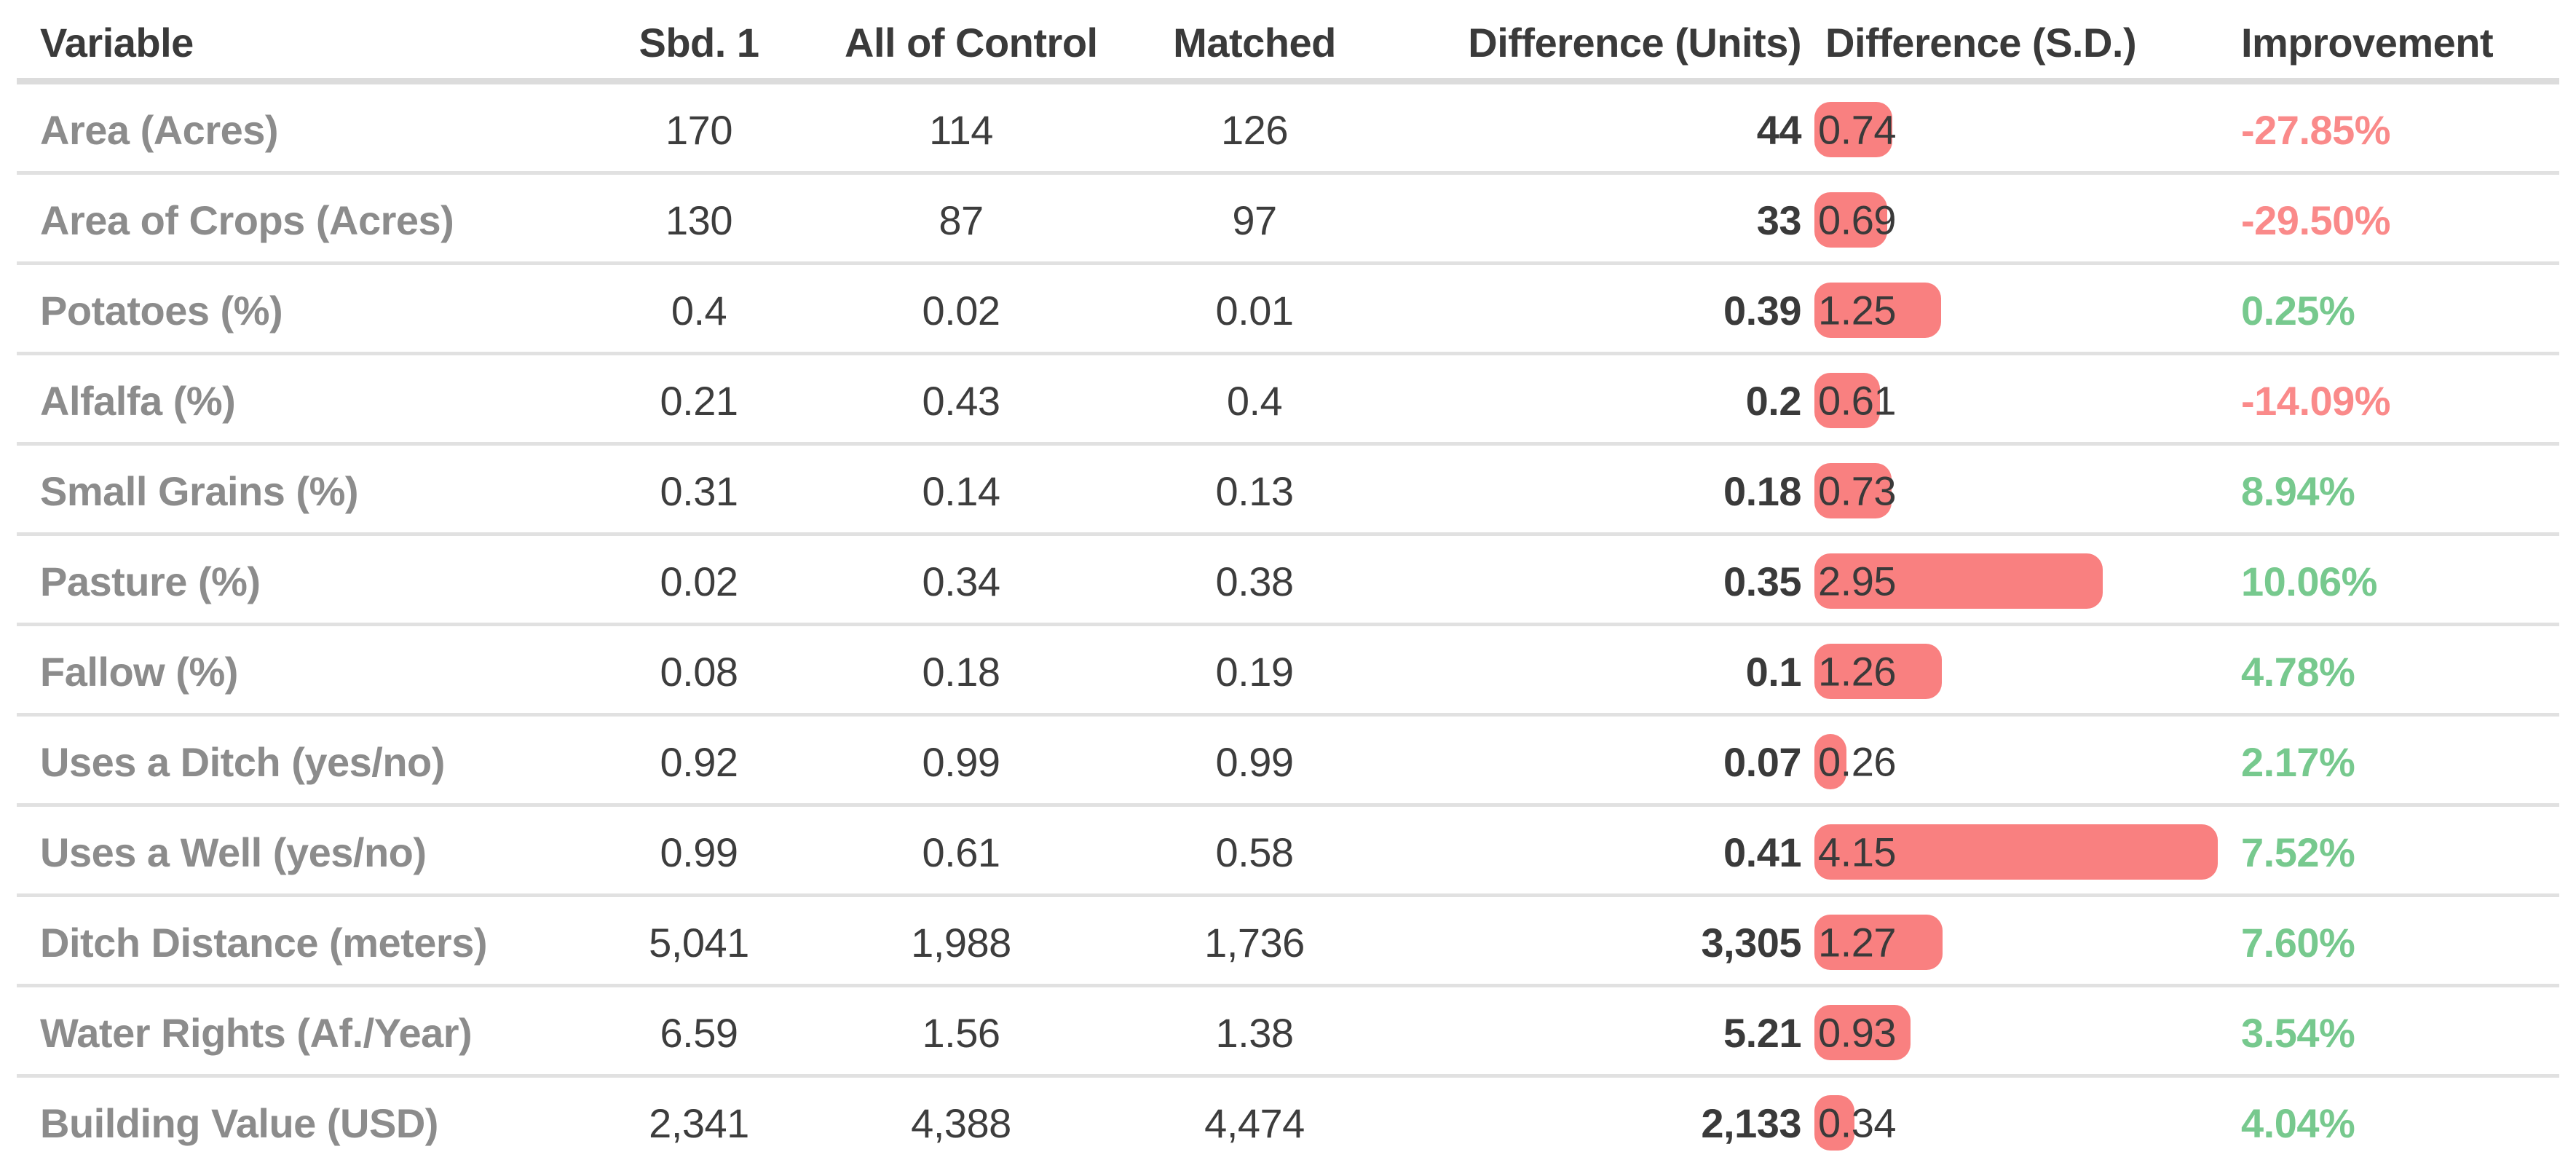  Describe the element at coordinates (1858, 852) in the screenshot. I see `sd-value: 4.15` at that location.